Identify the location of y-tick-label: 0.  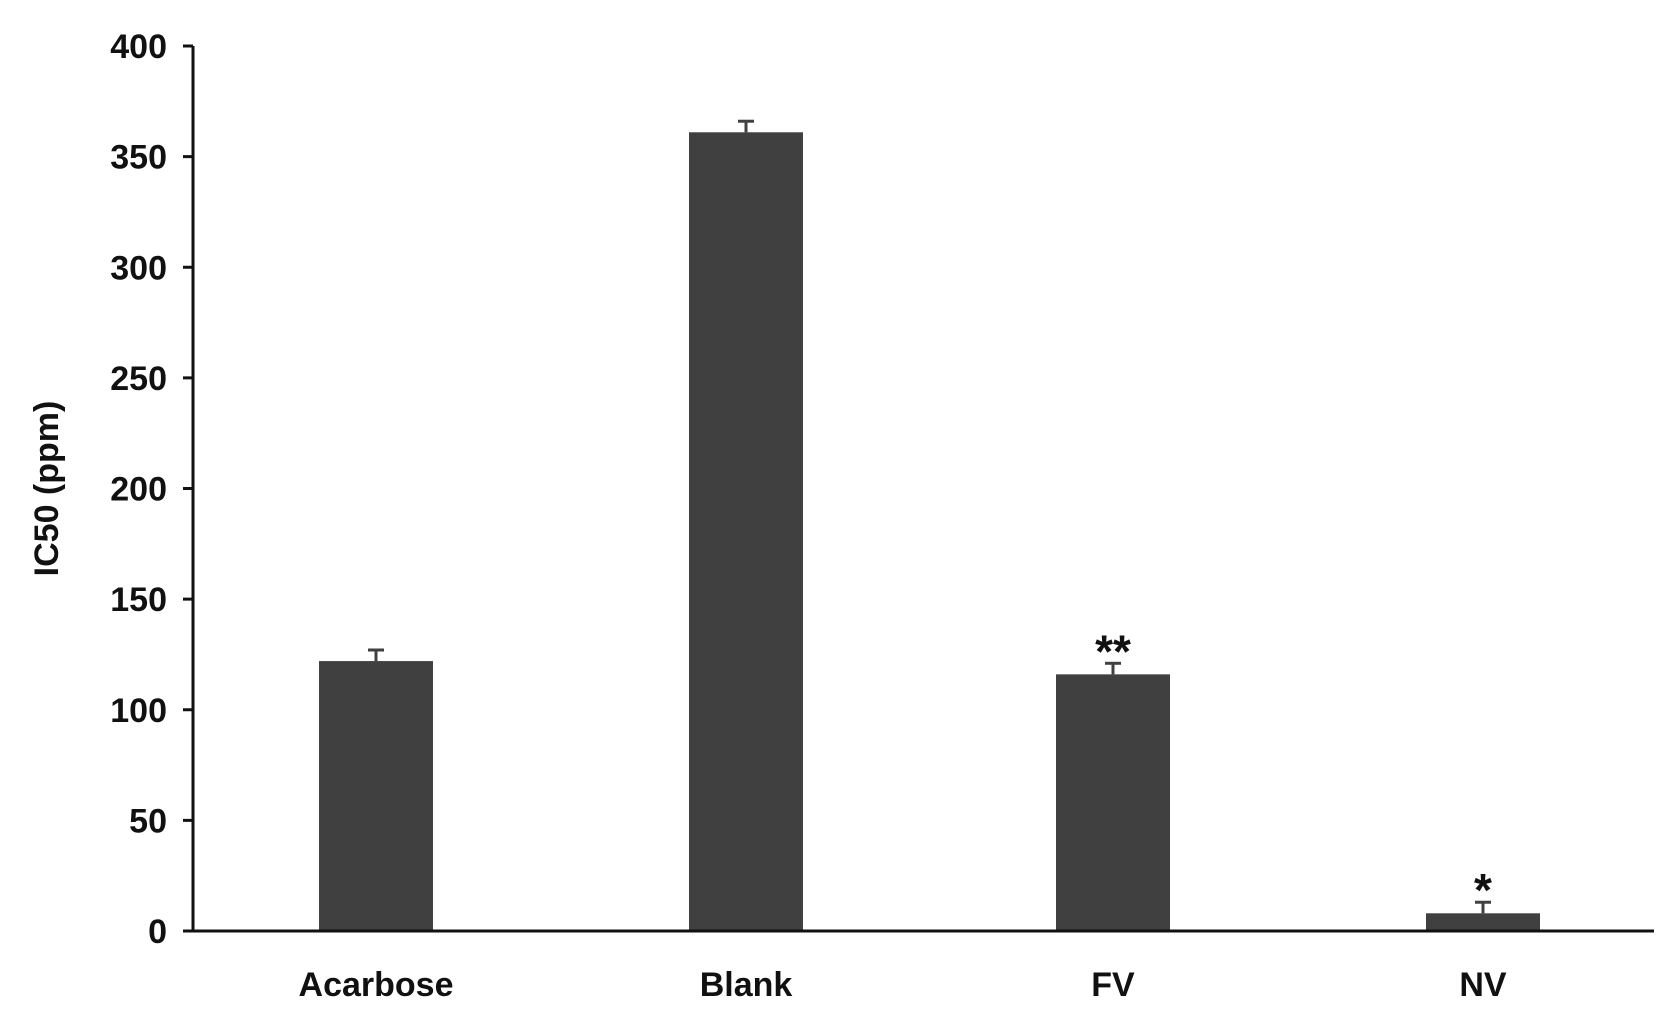
(157, 932).